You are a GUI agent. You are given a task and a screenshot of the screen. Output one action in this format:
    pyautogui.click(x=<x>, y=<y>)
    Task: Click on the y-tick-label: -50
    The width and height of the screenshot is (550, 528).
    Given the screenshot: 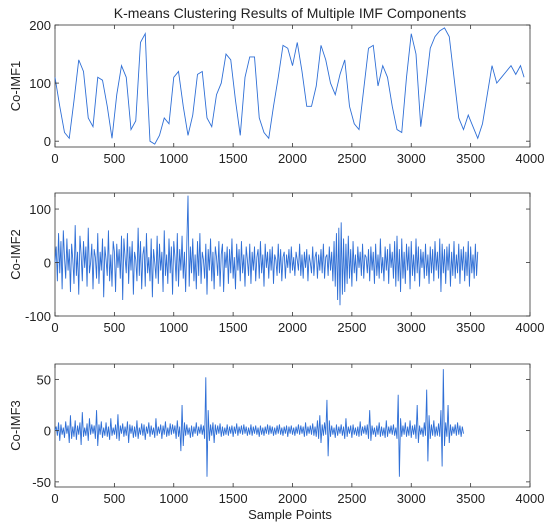 What is the action you would take?
    pyautogui.click(x=41, y=482)
    